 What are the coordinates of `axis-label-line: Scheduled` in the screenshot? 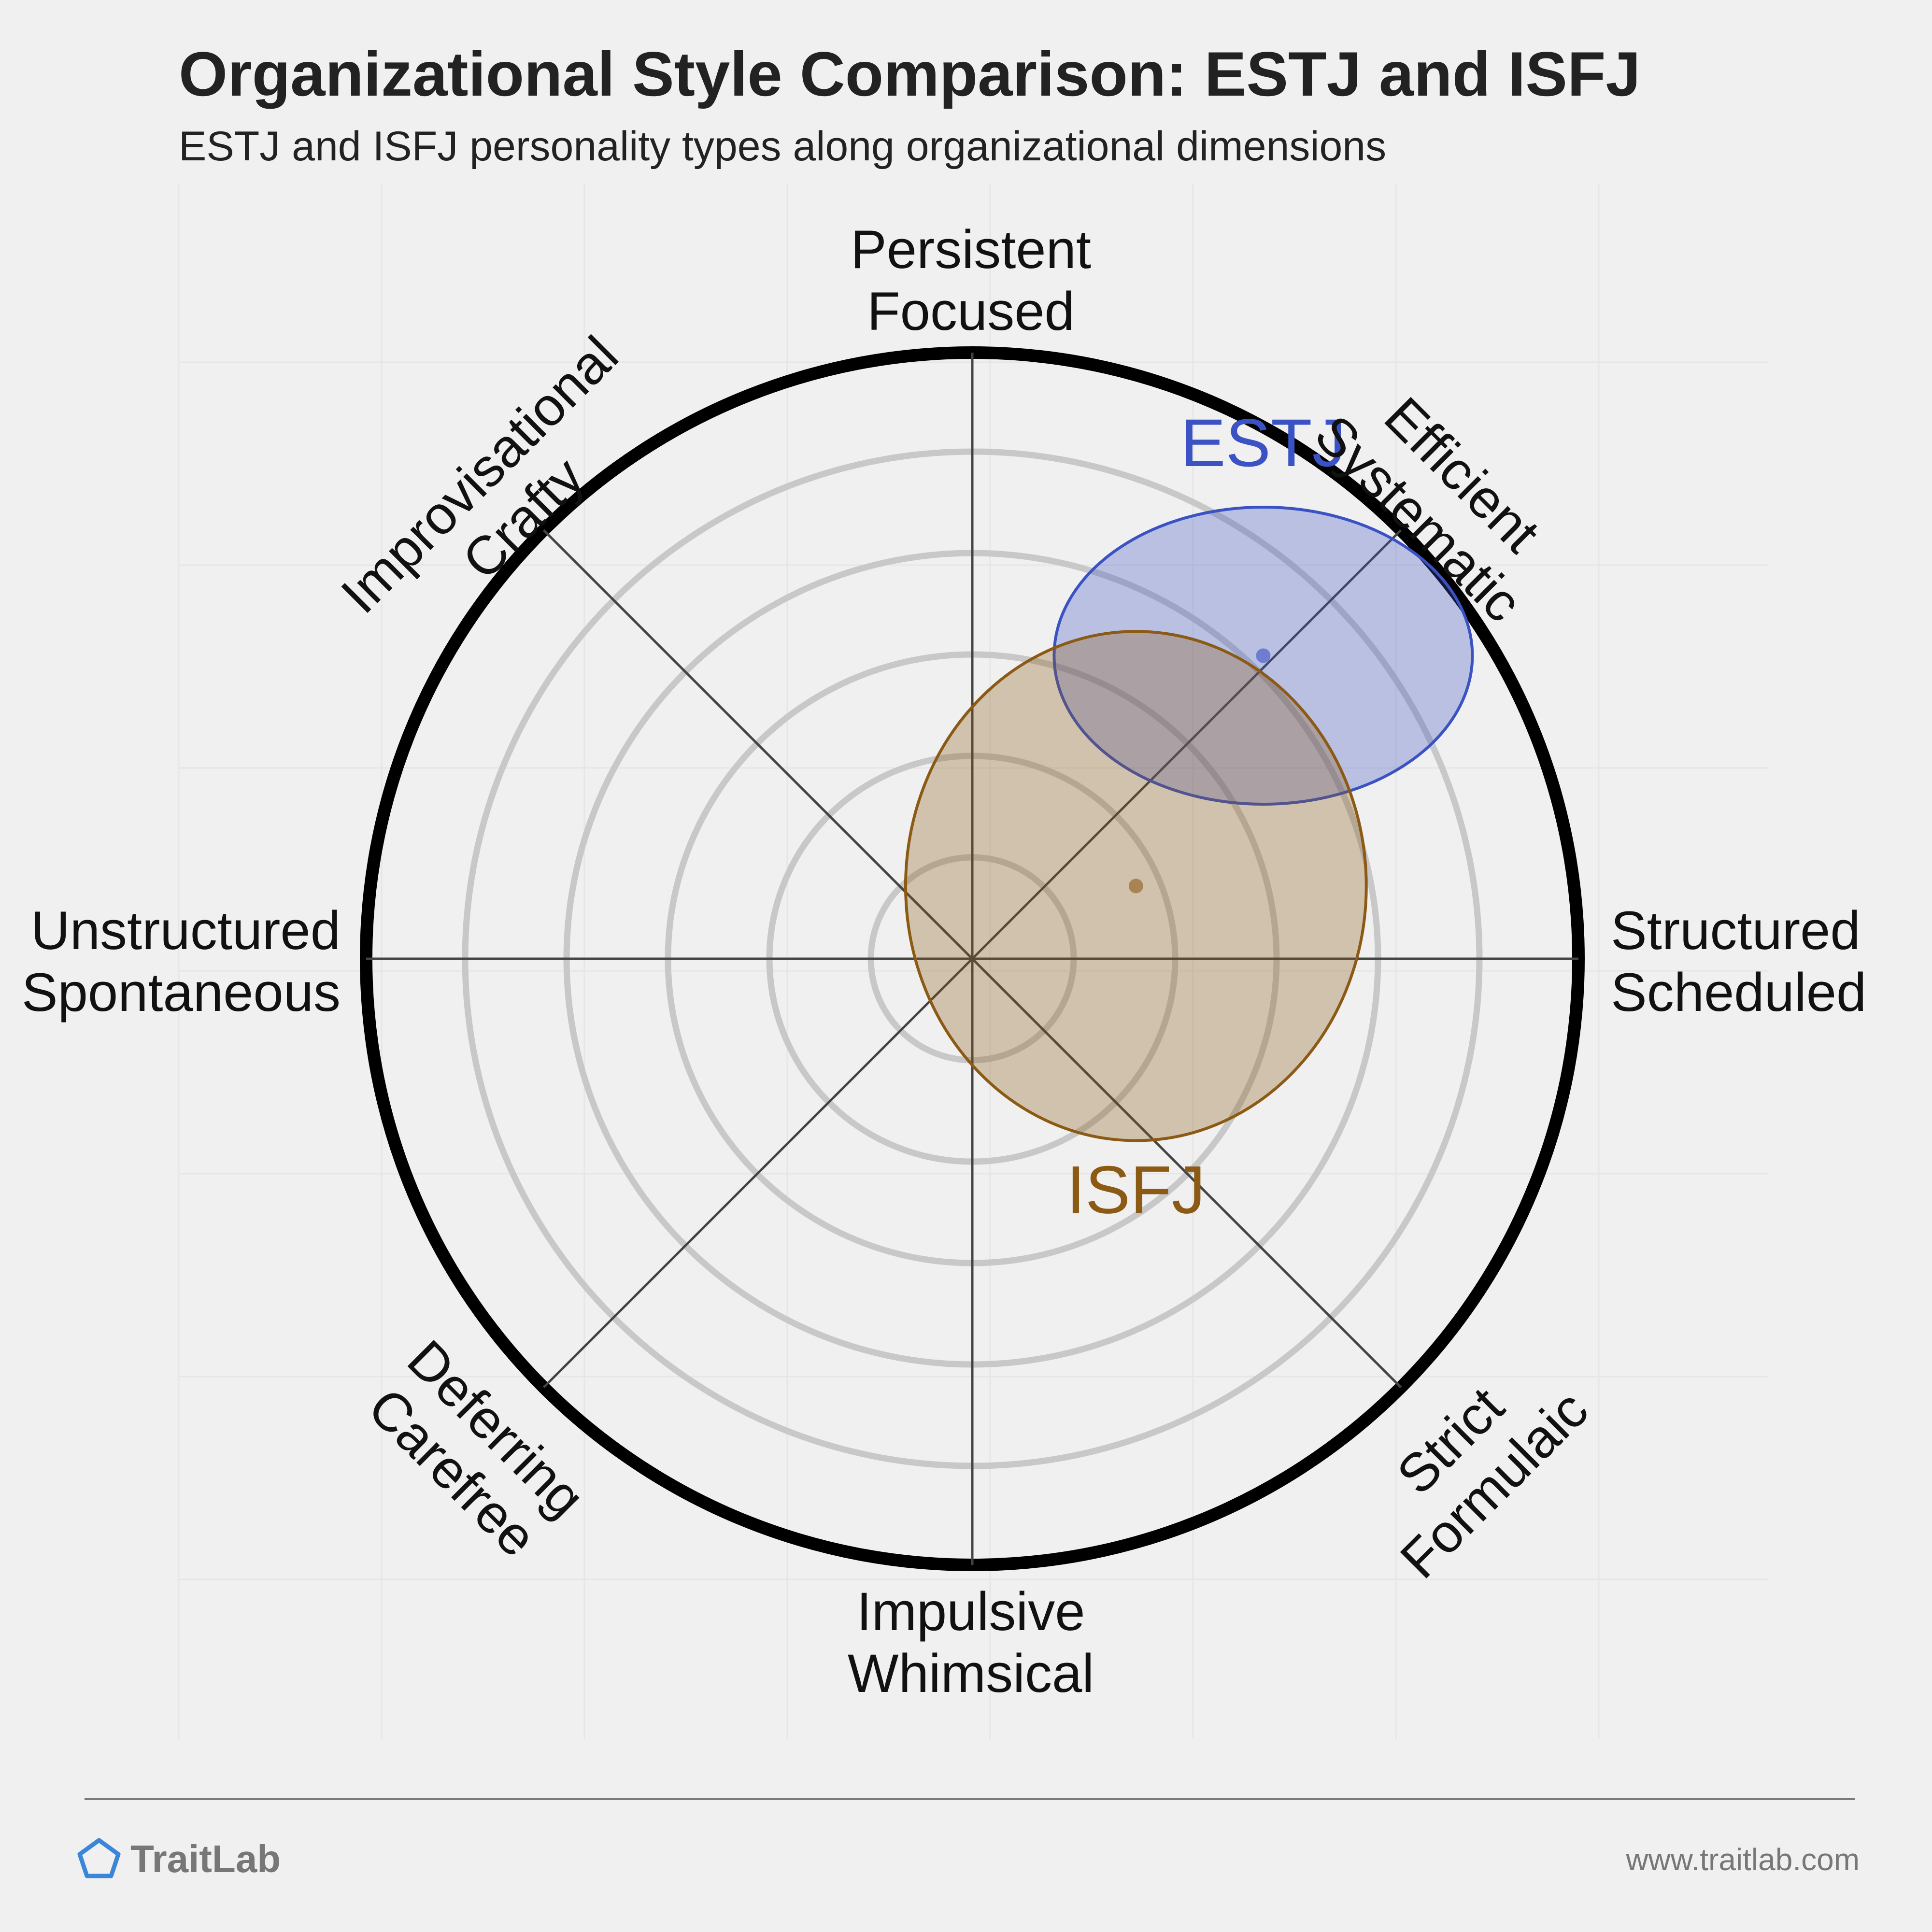 It's located at (1738, 992).